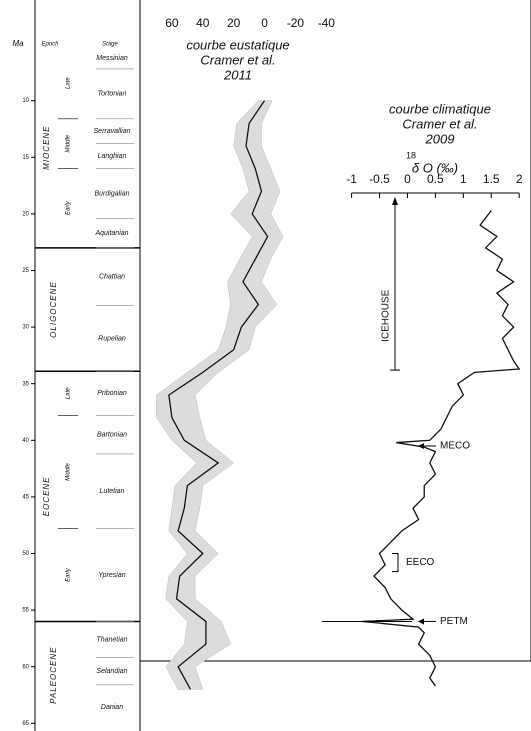  I want to click on annotation: PETM, so click(454, 621).